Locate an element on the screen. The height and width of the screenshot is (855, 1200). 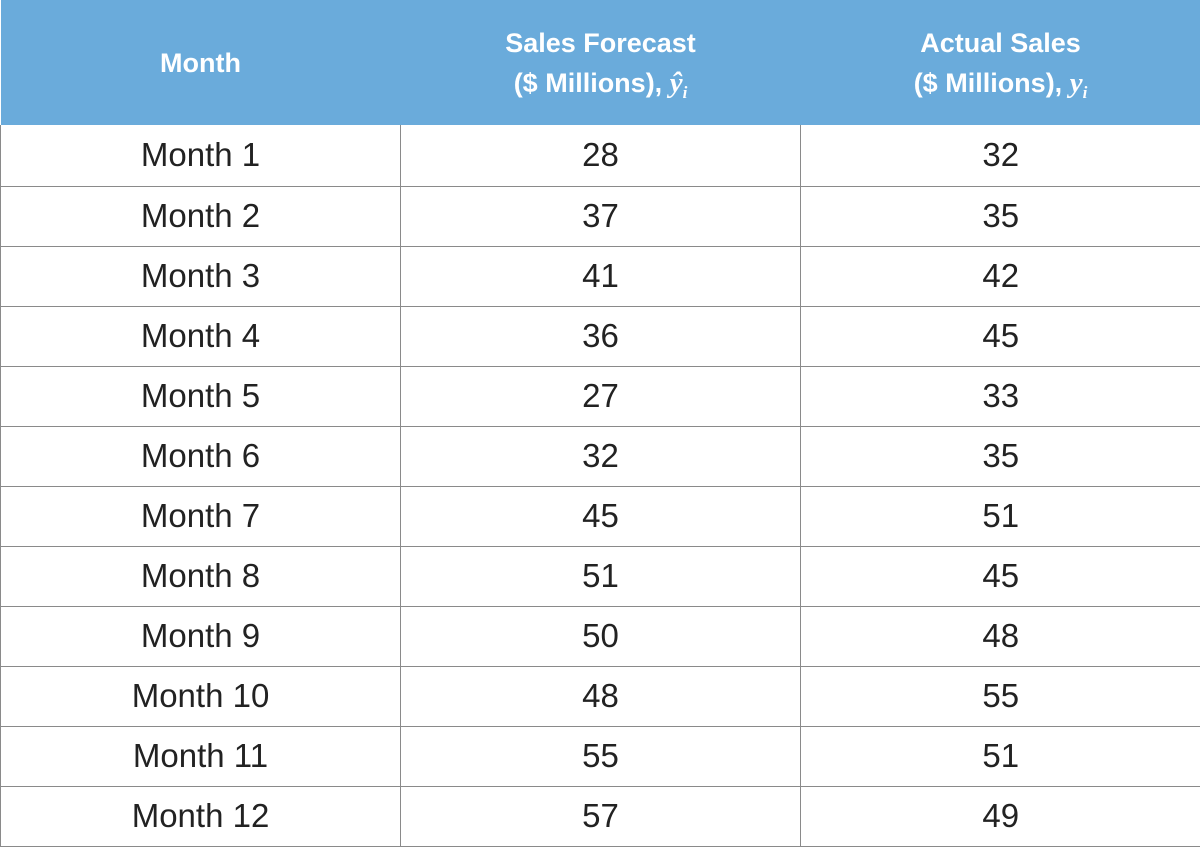
cell-actual: 32 is located at coordinates (1000, 156).